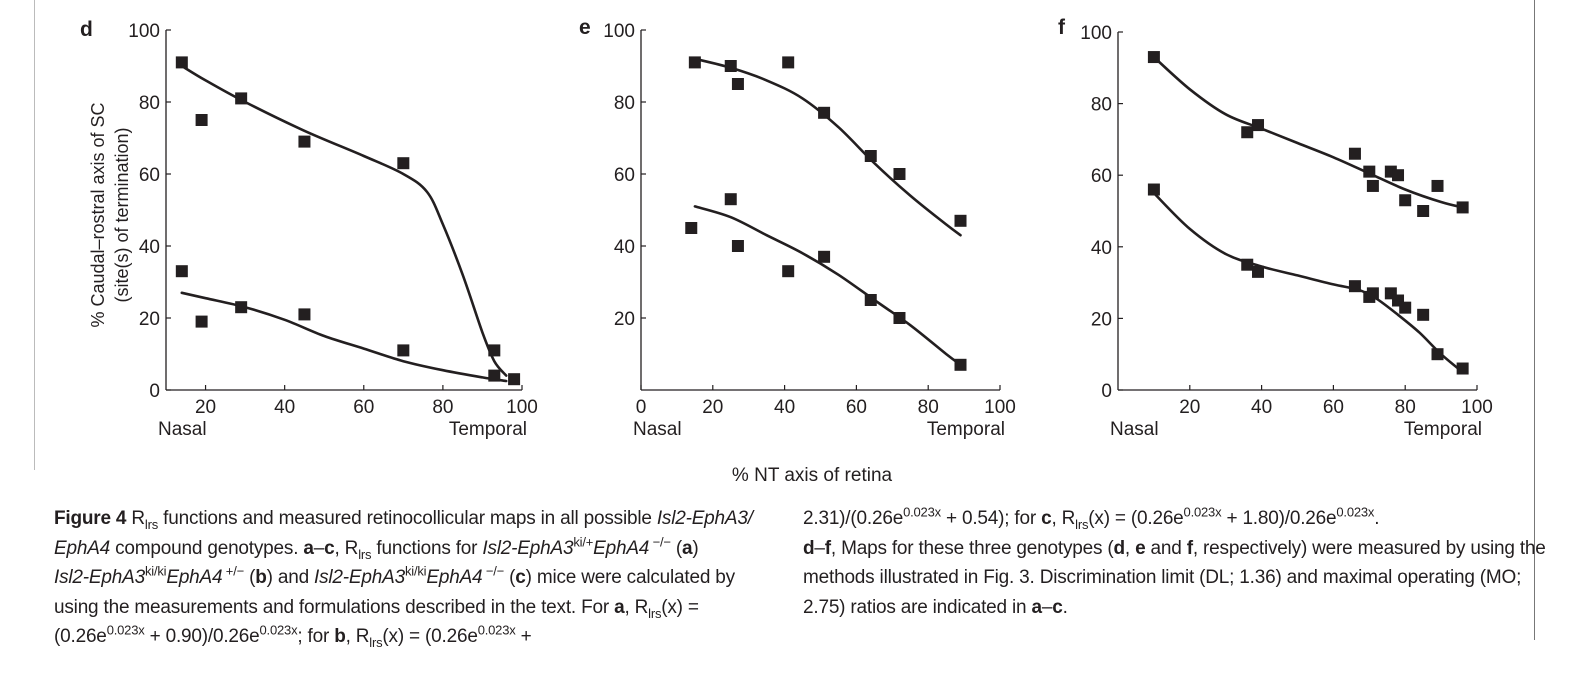  Describe the element at coordinates (290, 577) in the screenshot. I see `caption-left-text-run: ) and` at that location.